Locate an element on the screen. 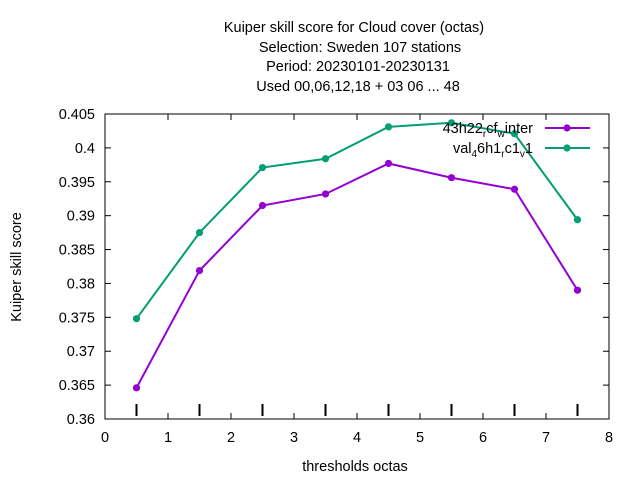 This screenshot has height=480, width=640. y-tick-label-8: 0.4 is located at coordinates (85, 149).